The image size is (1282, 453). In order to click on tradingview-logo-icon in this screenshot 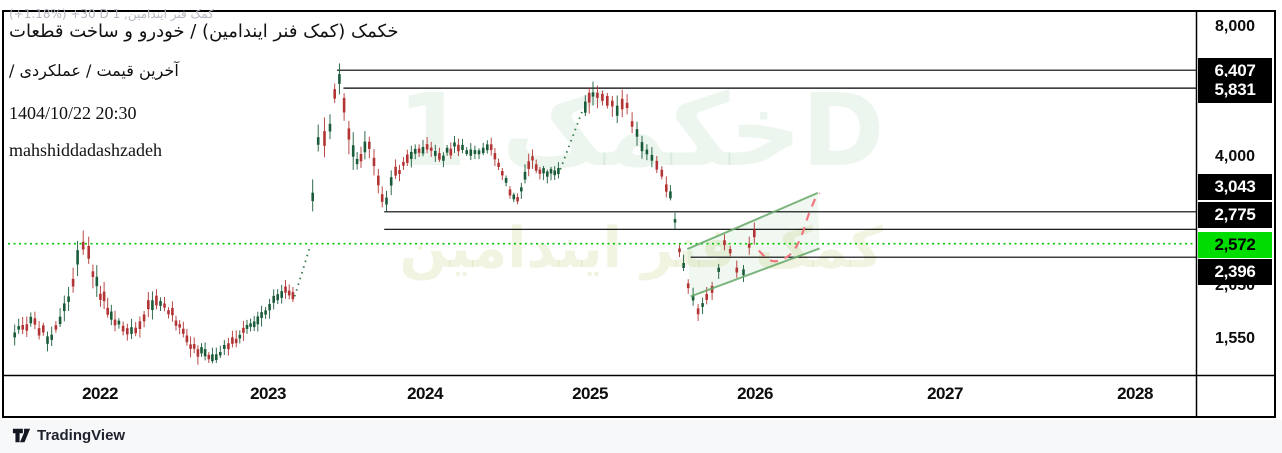, I will do `click(21, 435)`.